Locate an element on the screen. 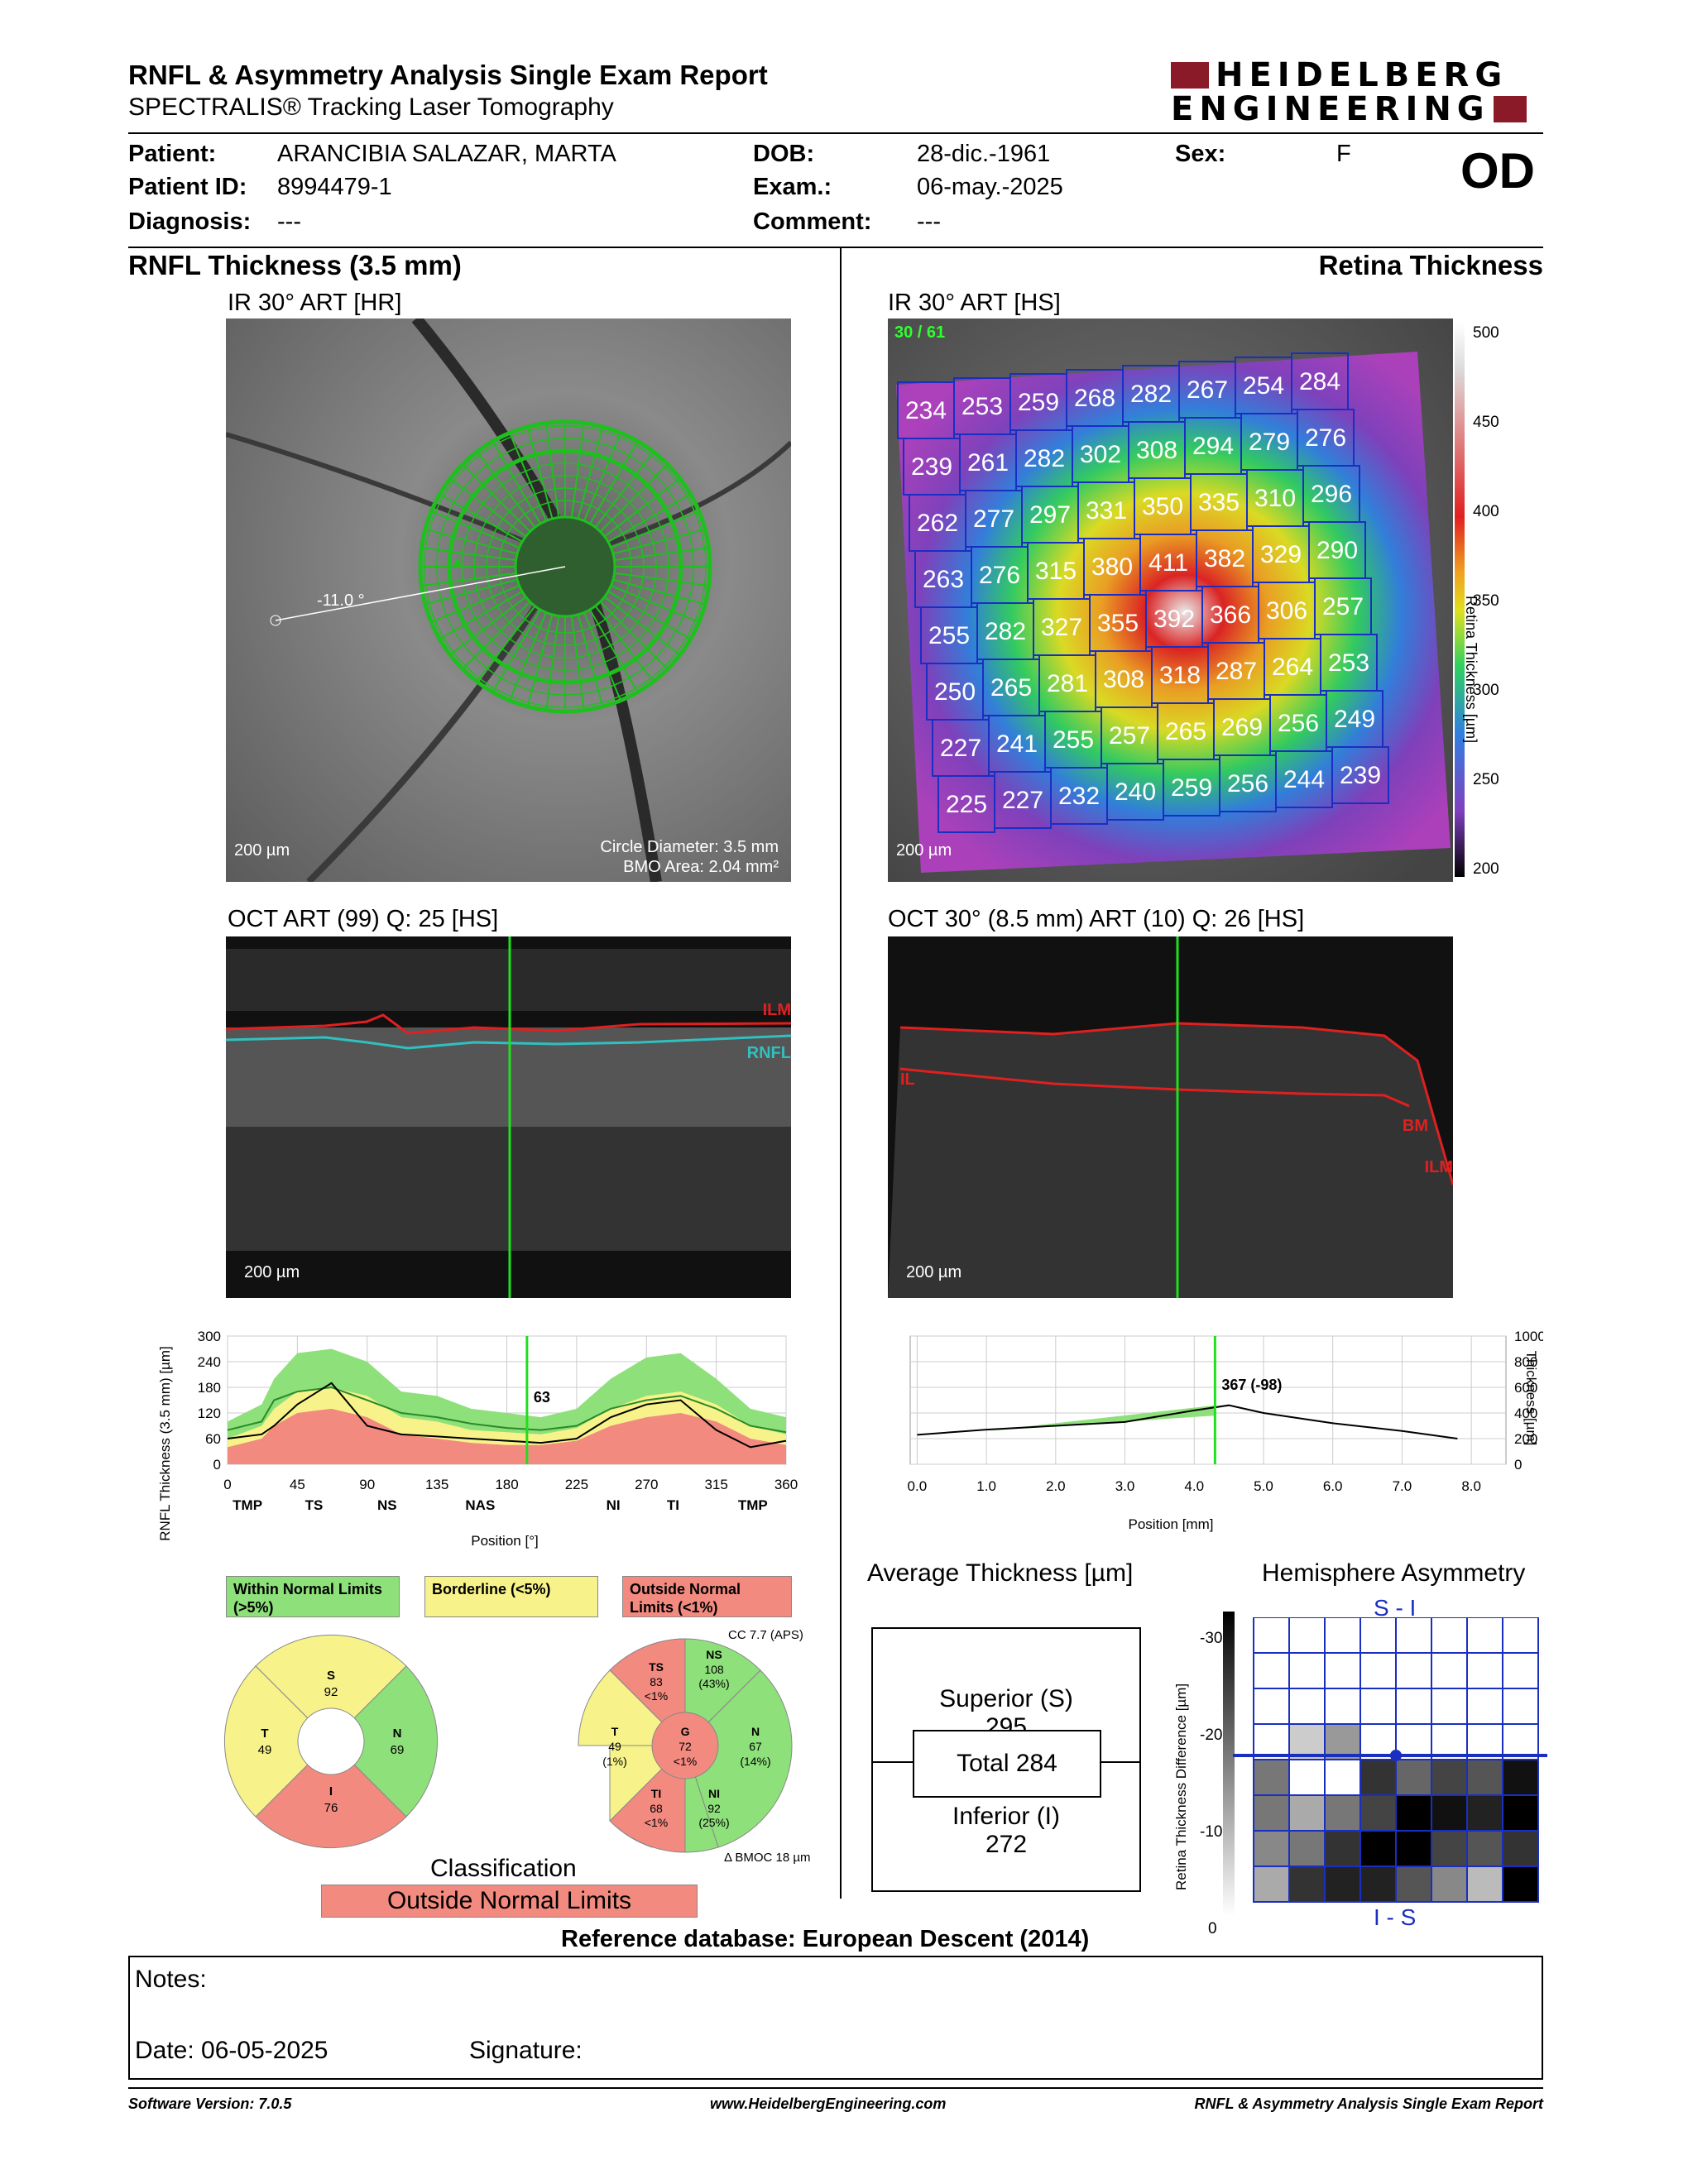 The width and height of the screenshot is (1688, 2184). grid-value: 302 is located at coordinates (1100, 454).